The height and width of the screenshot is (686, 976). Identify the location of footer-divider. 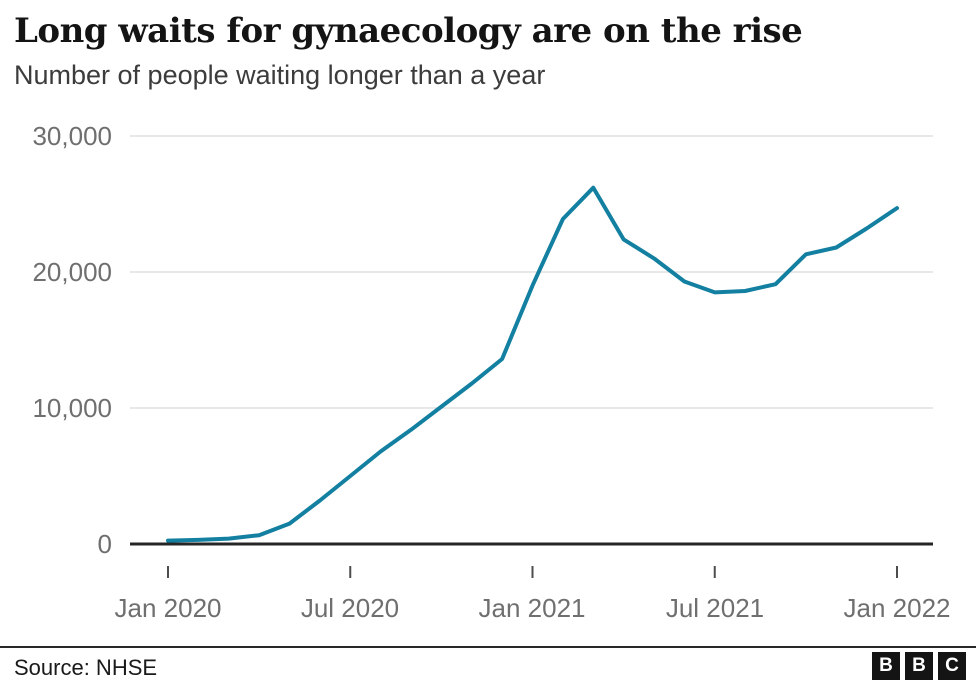
(488, 647).